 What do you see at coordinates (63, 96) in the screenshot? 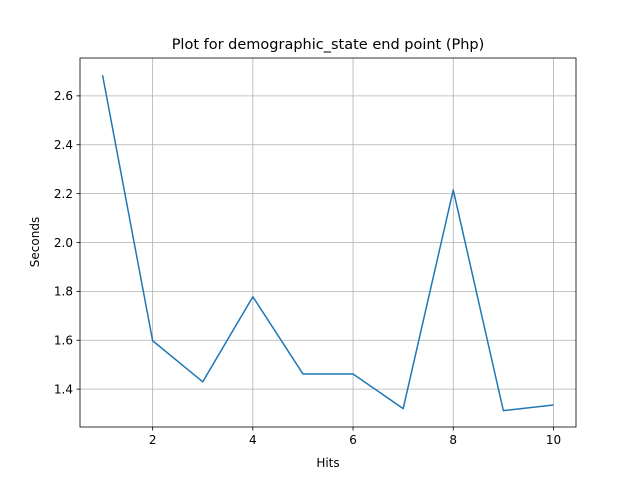
I see `y-tick-label: 2.6` at bounding box center [63, 96].